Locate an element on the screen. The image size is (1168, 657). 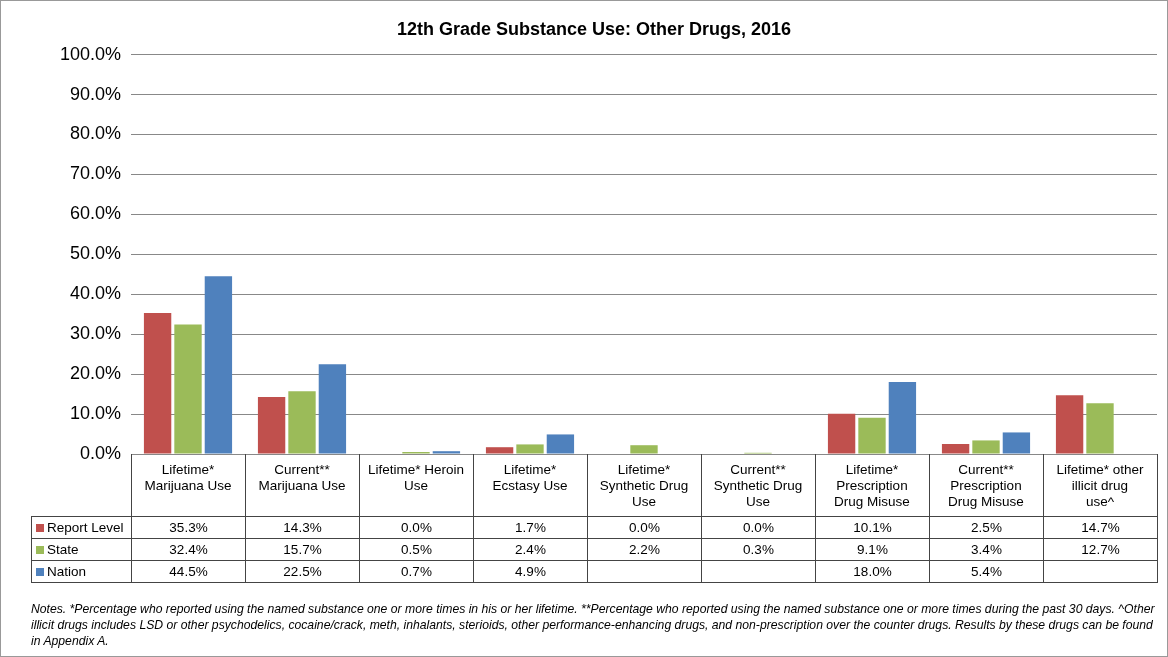
text: 4.9% is located at coordinates (530, 571).